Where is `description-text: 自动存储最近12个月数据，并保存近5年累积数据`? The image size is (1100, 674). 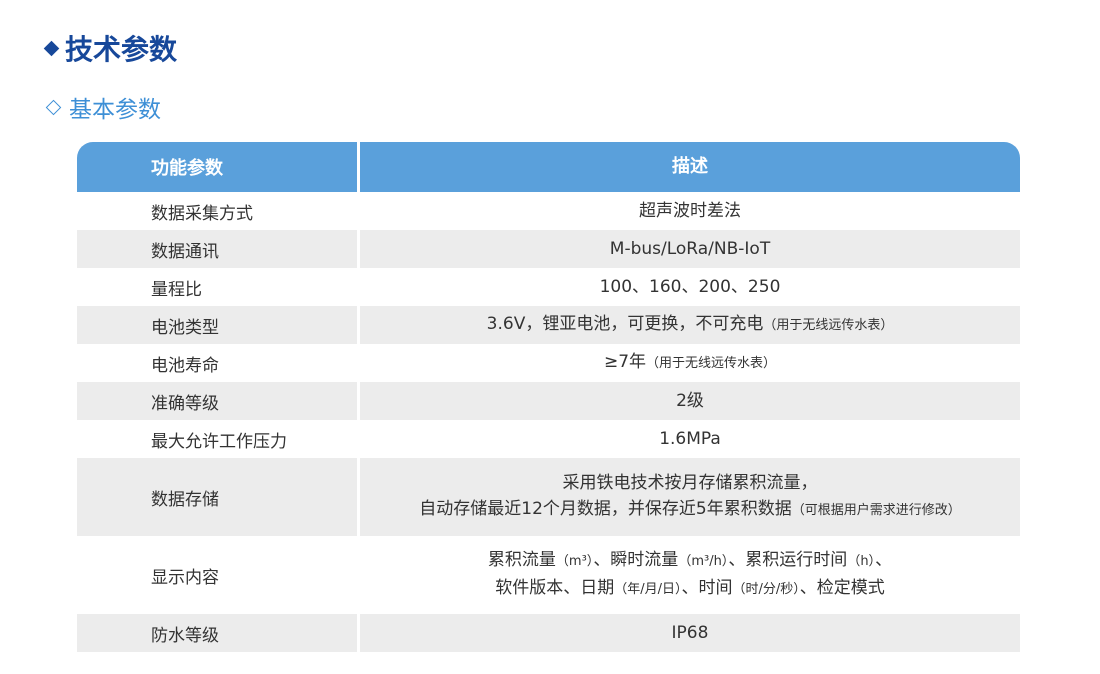 description-text: 自动存储最近12个月数据，并保存近5年累积数据 is located at coordinates (605, 509).